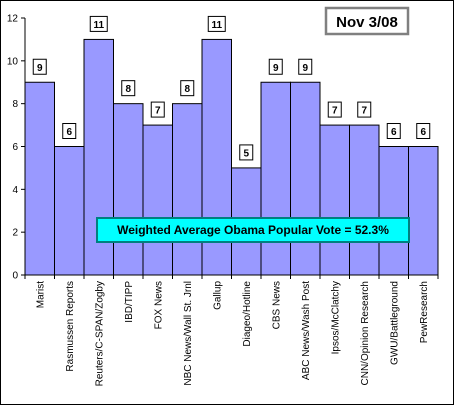 The image size is (454, 405). I want to click on category-label: Marist, so click(40, 294).